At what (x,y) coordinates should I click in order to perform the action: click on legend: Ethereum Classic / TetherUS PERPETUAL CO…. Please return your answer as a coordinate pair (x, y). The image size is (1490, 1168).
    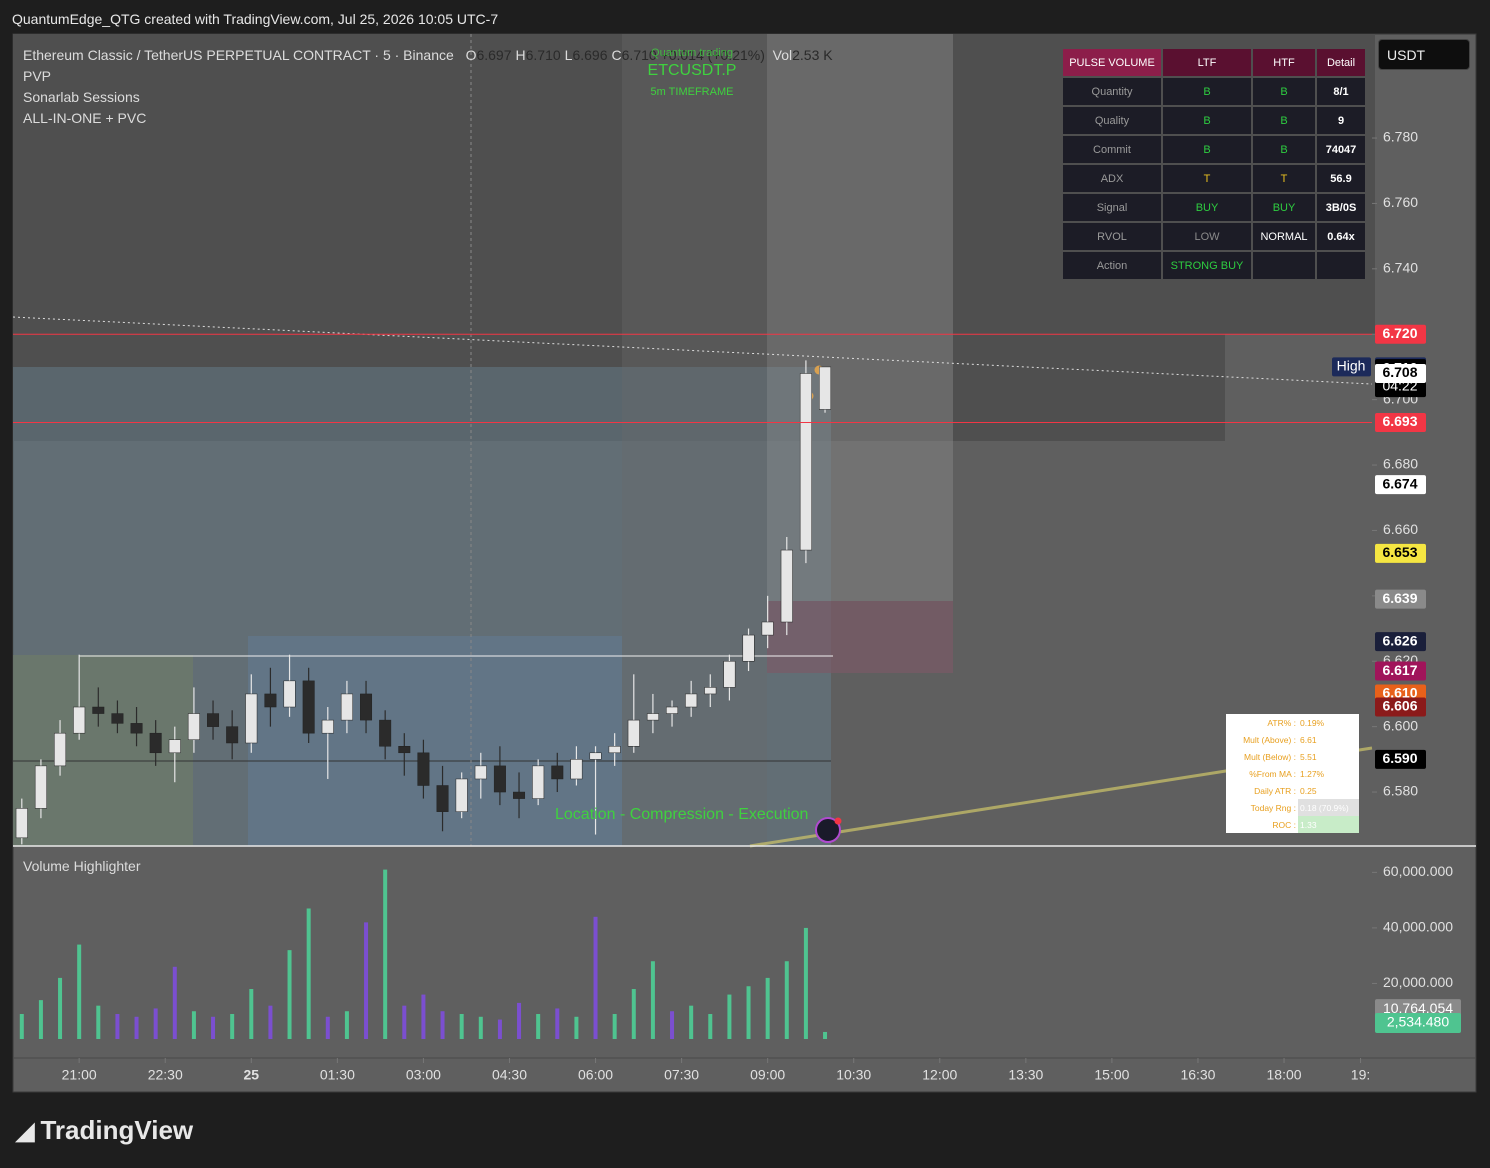
    Looking at the image, I should click on (428, 87).